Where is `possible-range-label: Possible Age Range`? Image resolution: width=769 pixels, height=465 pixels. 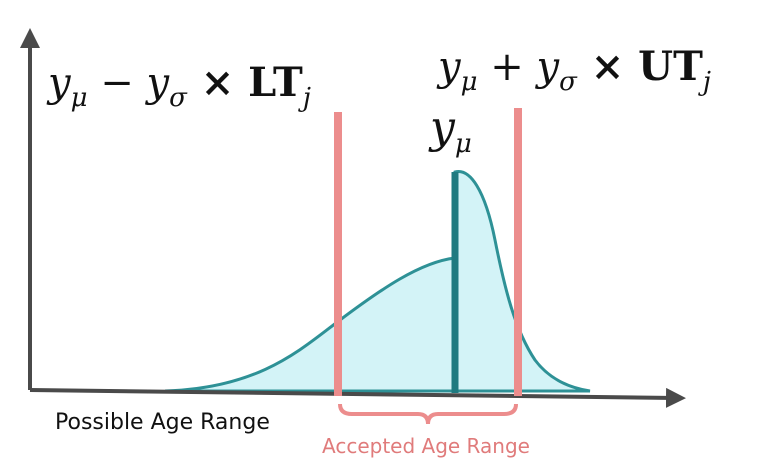
possible-range-label: Possible Age Range is located at coordinates (162, 422).